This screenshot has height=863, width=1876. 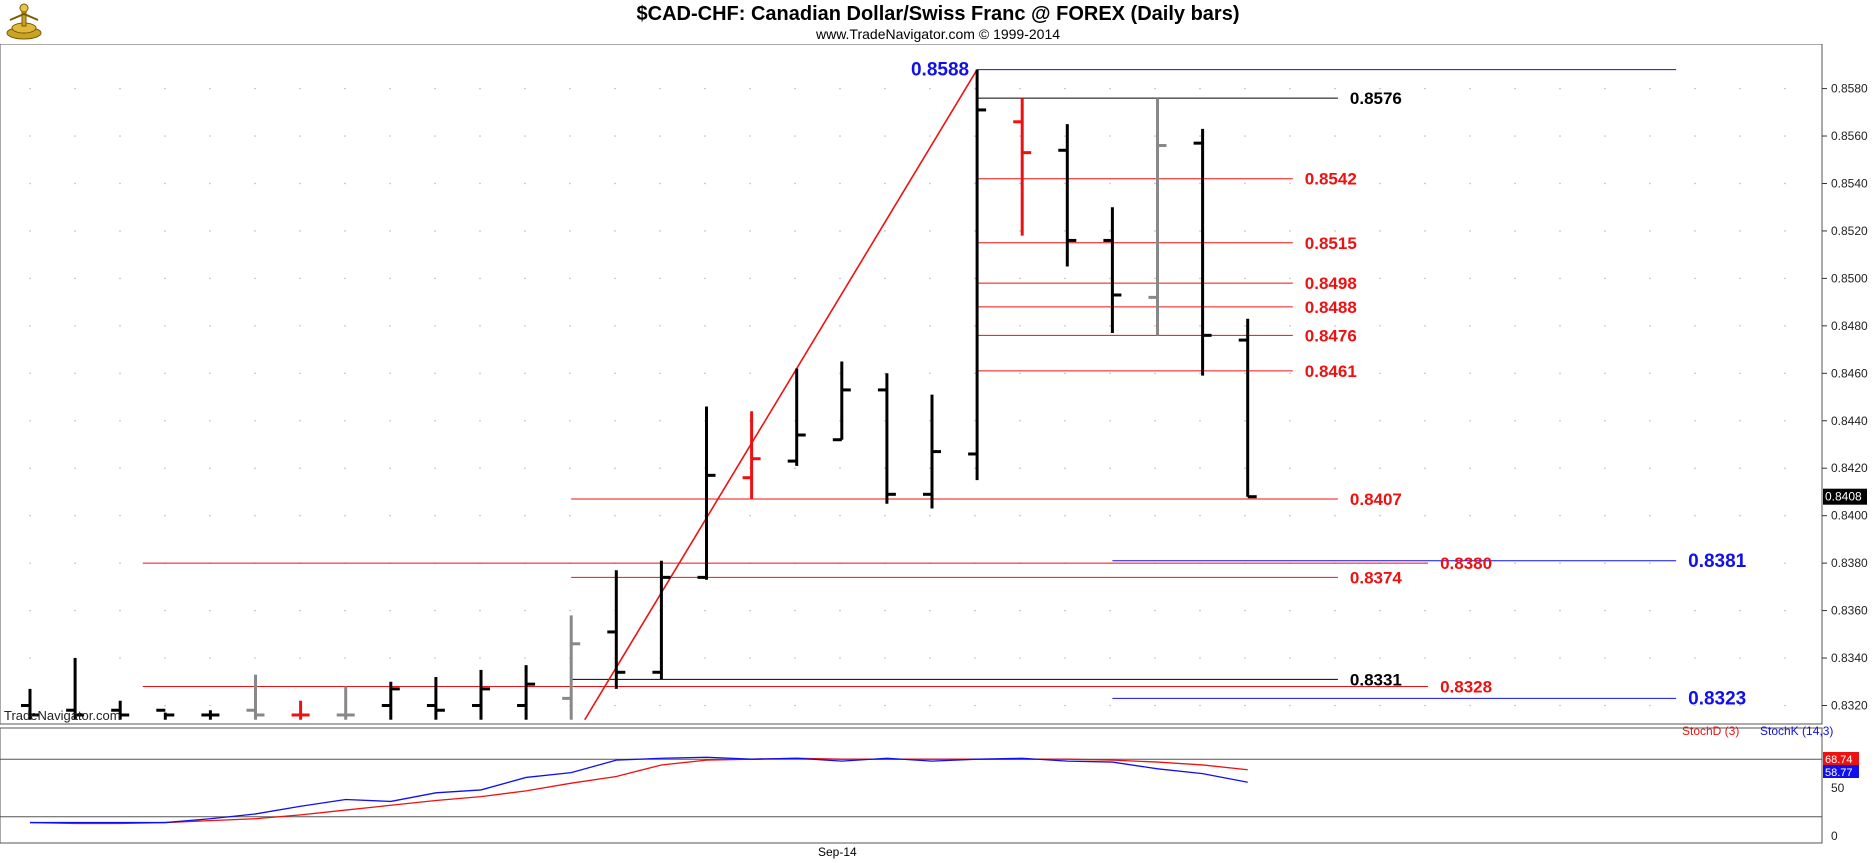 What do you see at coordinates (1331, 371) in the screenshot?
I see `level-label: 0.8461` at bounding box center [1331, 371].